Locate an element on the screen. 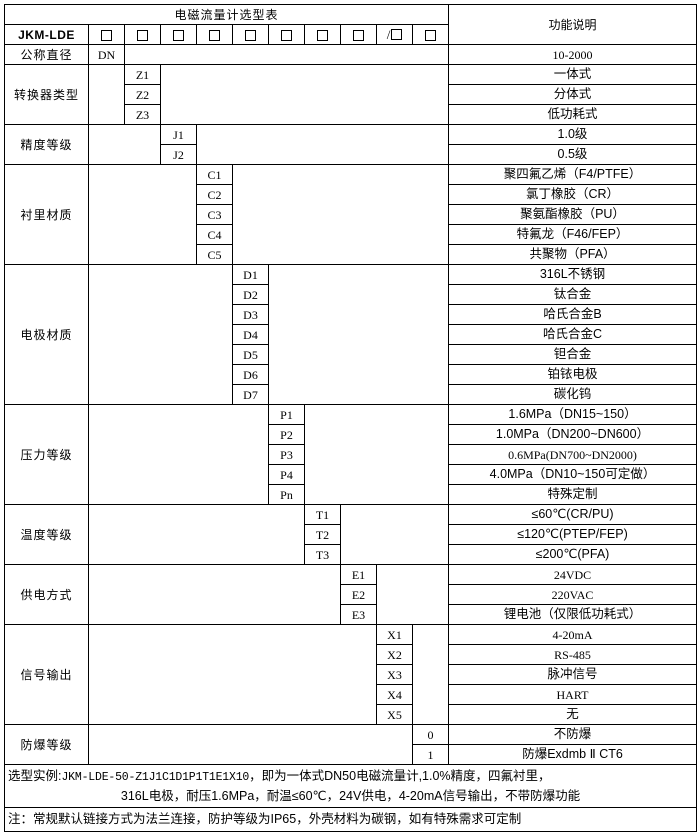 The height and width of the screenshot is (832, 700). code-cell-signal-output-X4: X4 is located at coordinates (394, 694).